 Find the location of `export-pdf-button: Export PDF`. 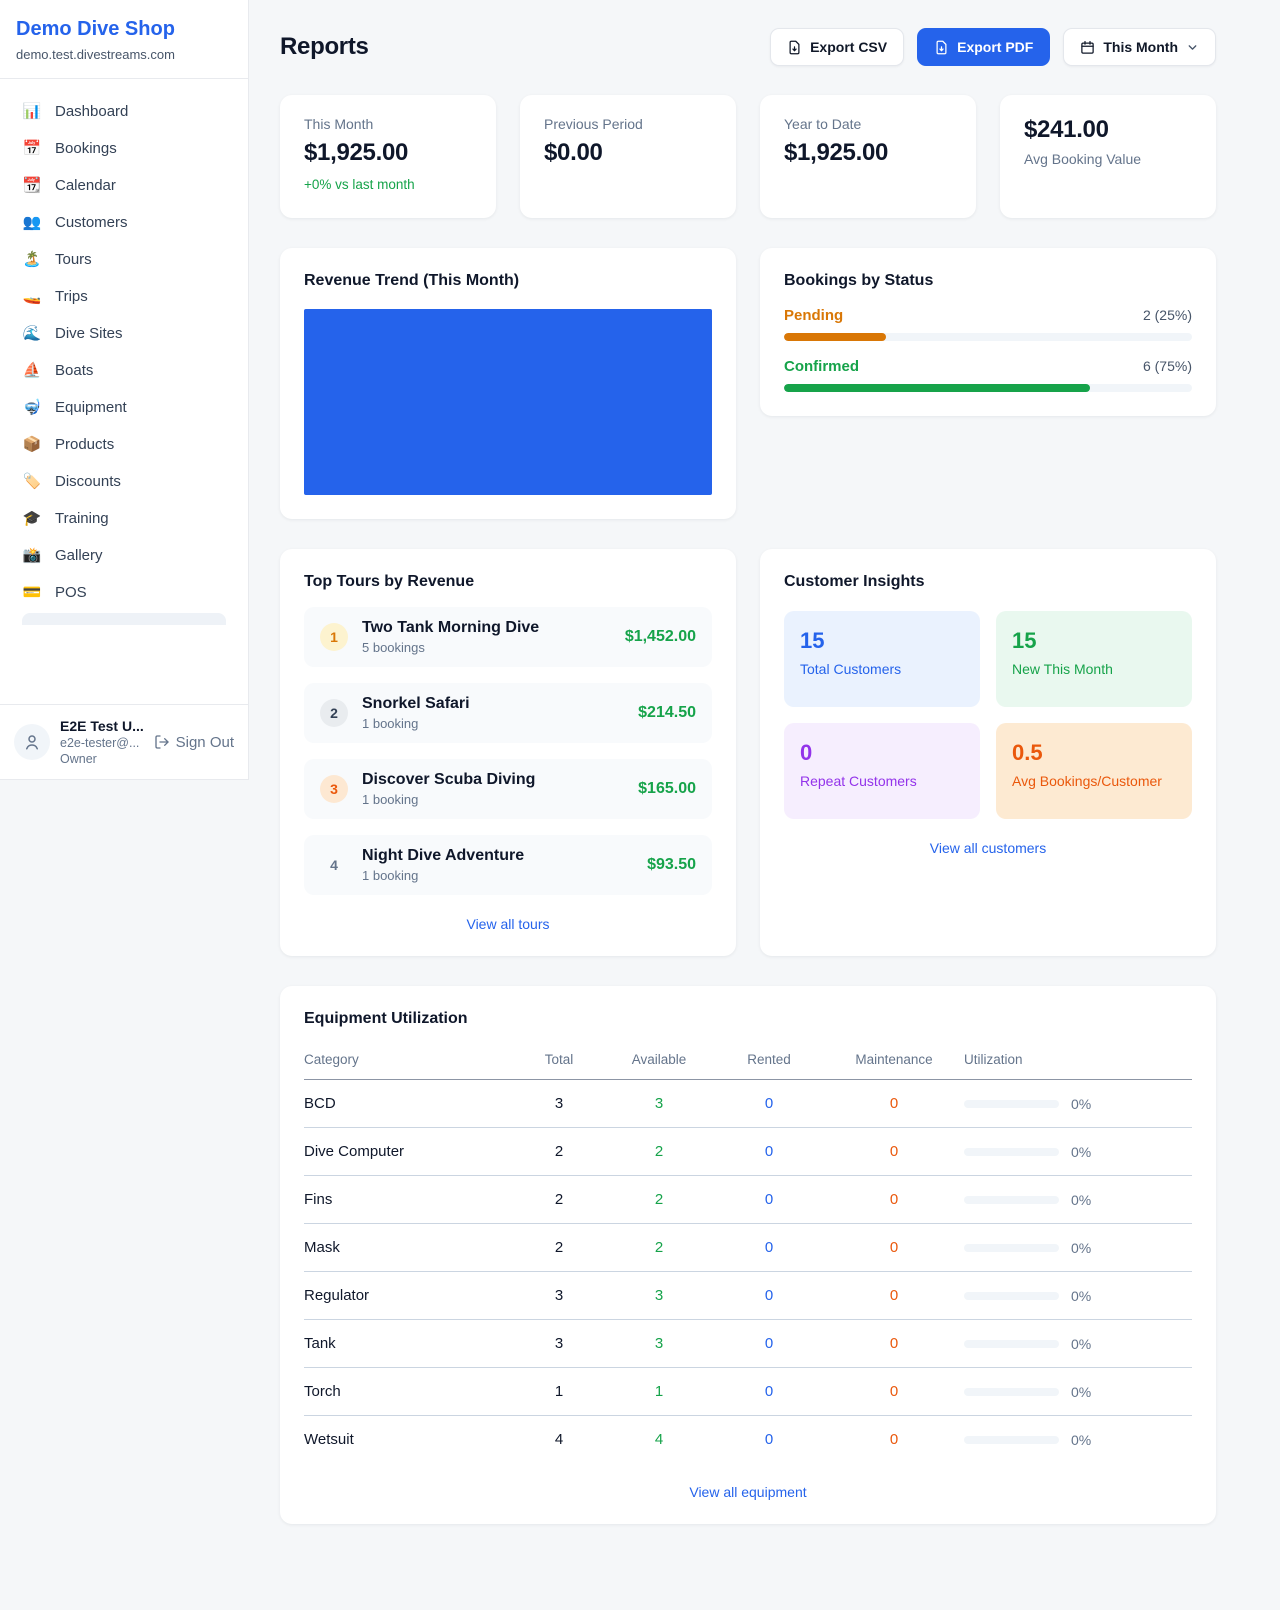

export-pdf-button: Export PDF is located at coordinates (984, 47).